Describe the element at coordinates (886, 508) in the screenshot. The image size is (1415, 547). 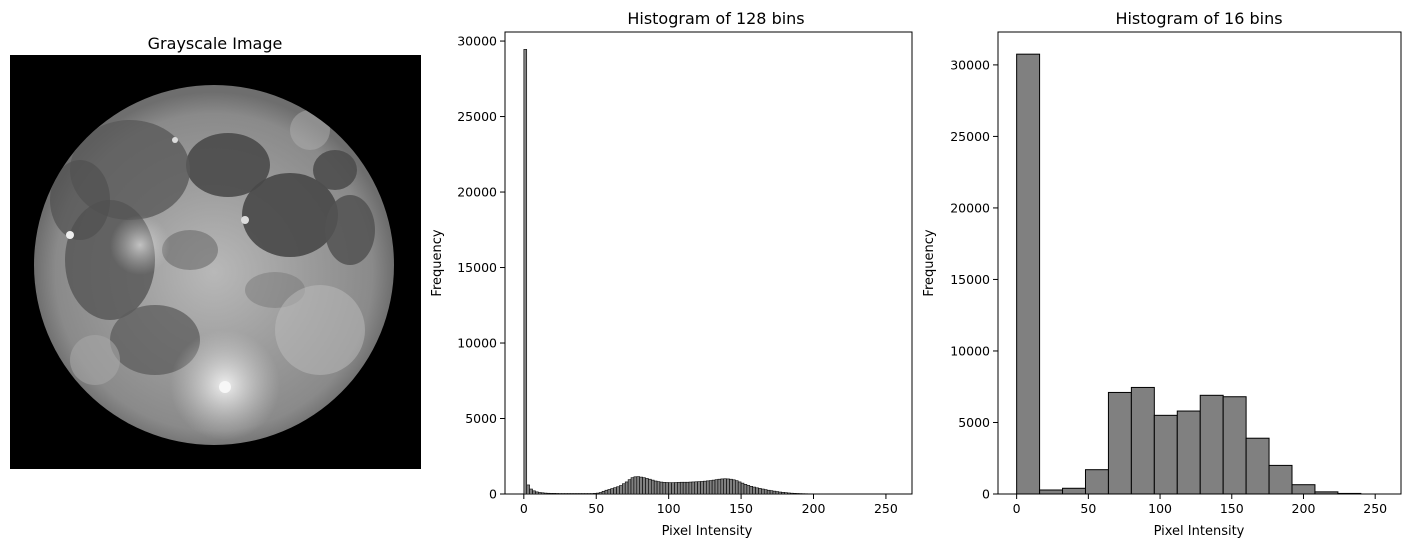
I see `hist128-x-tick-label: 250` at that location.